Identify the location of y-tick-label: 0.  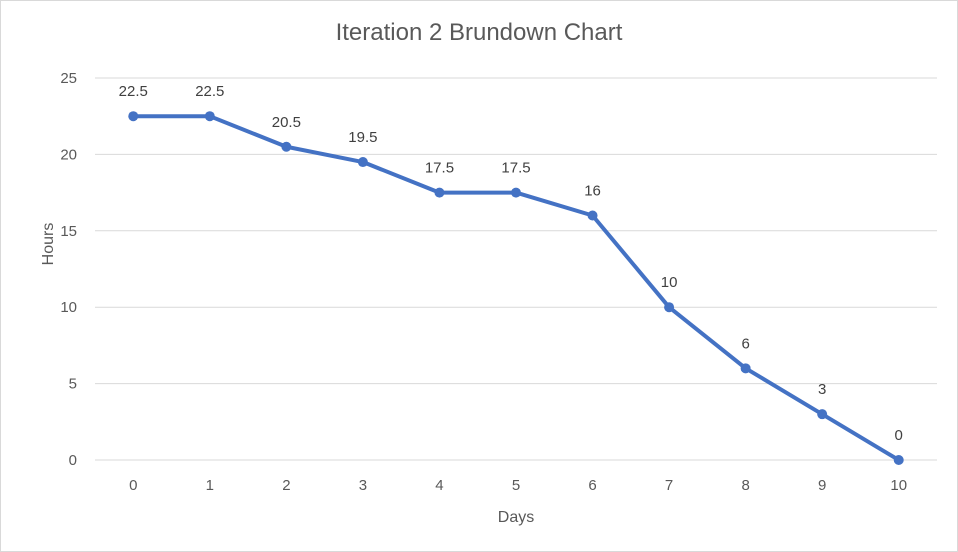
(73, 460).